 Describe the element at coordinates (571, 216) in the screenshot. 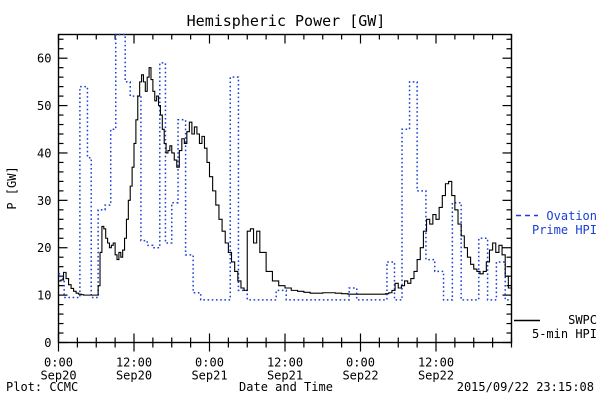

I see `legend-label-ovation-line1: Ovation` at that location.